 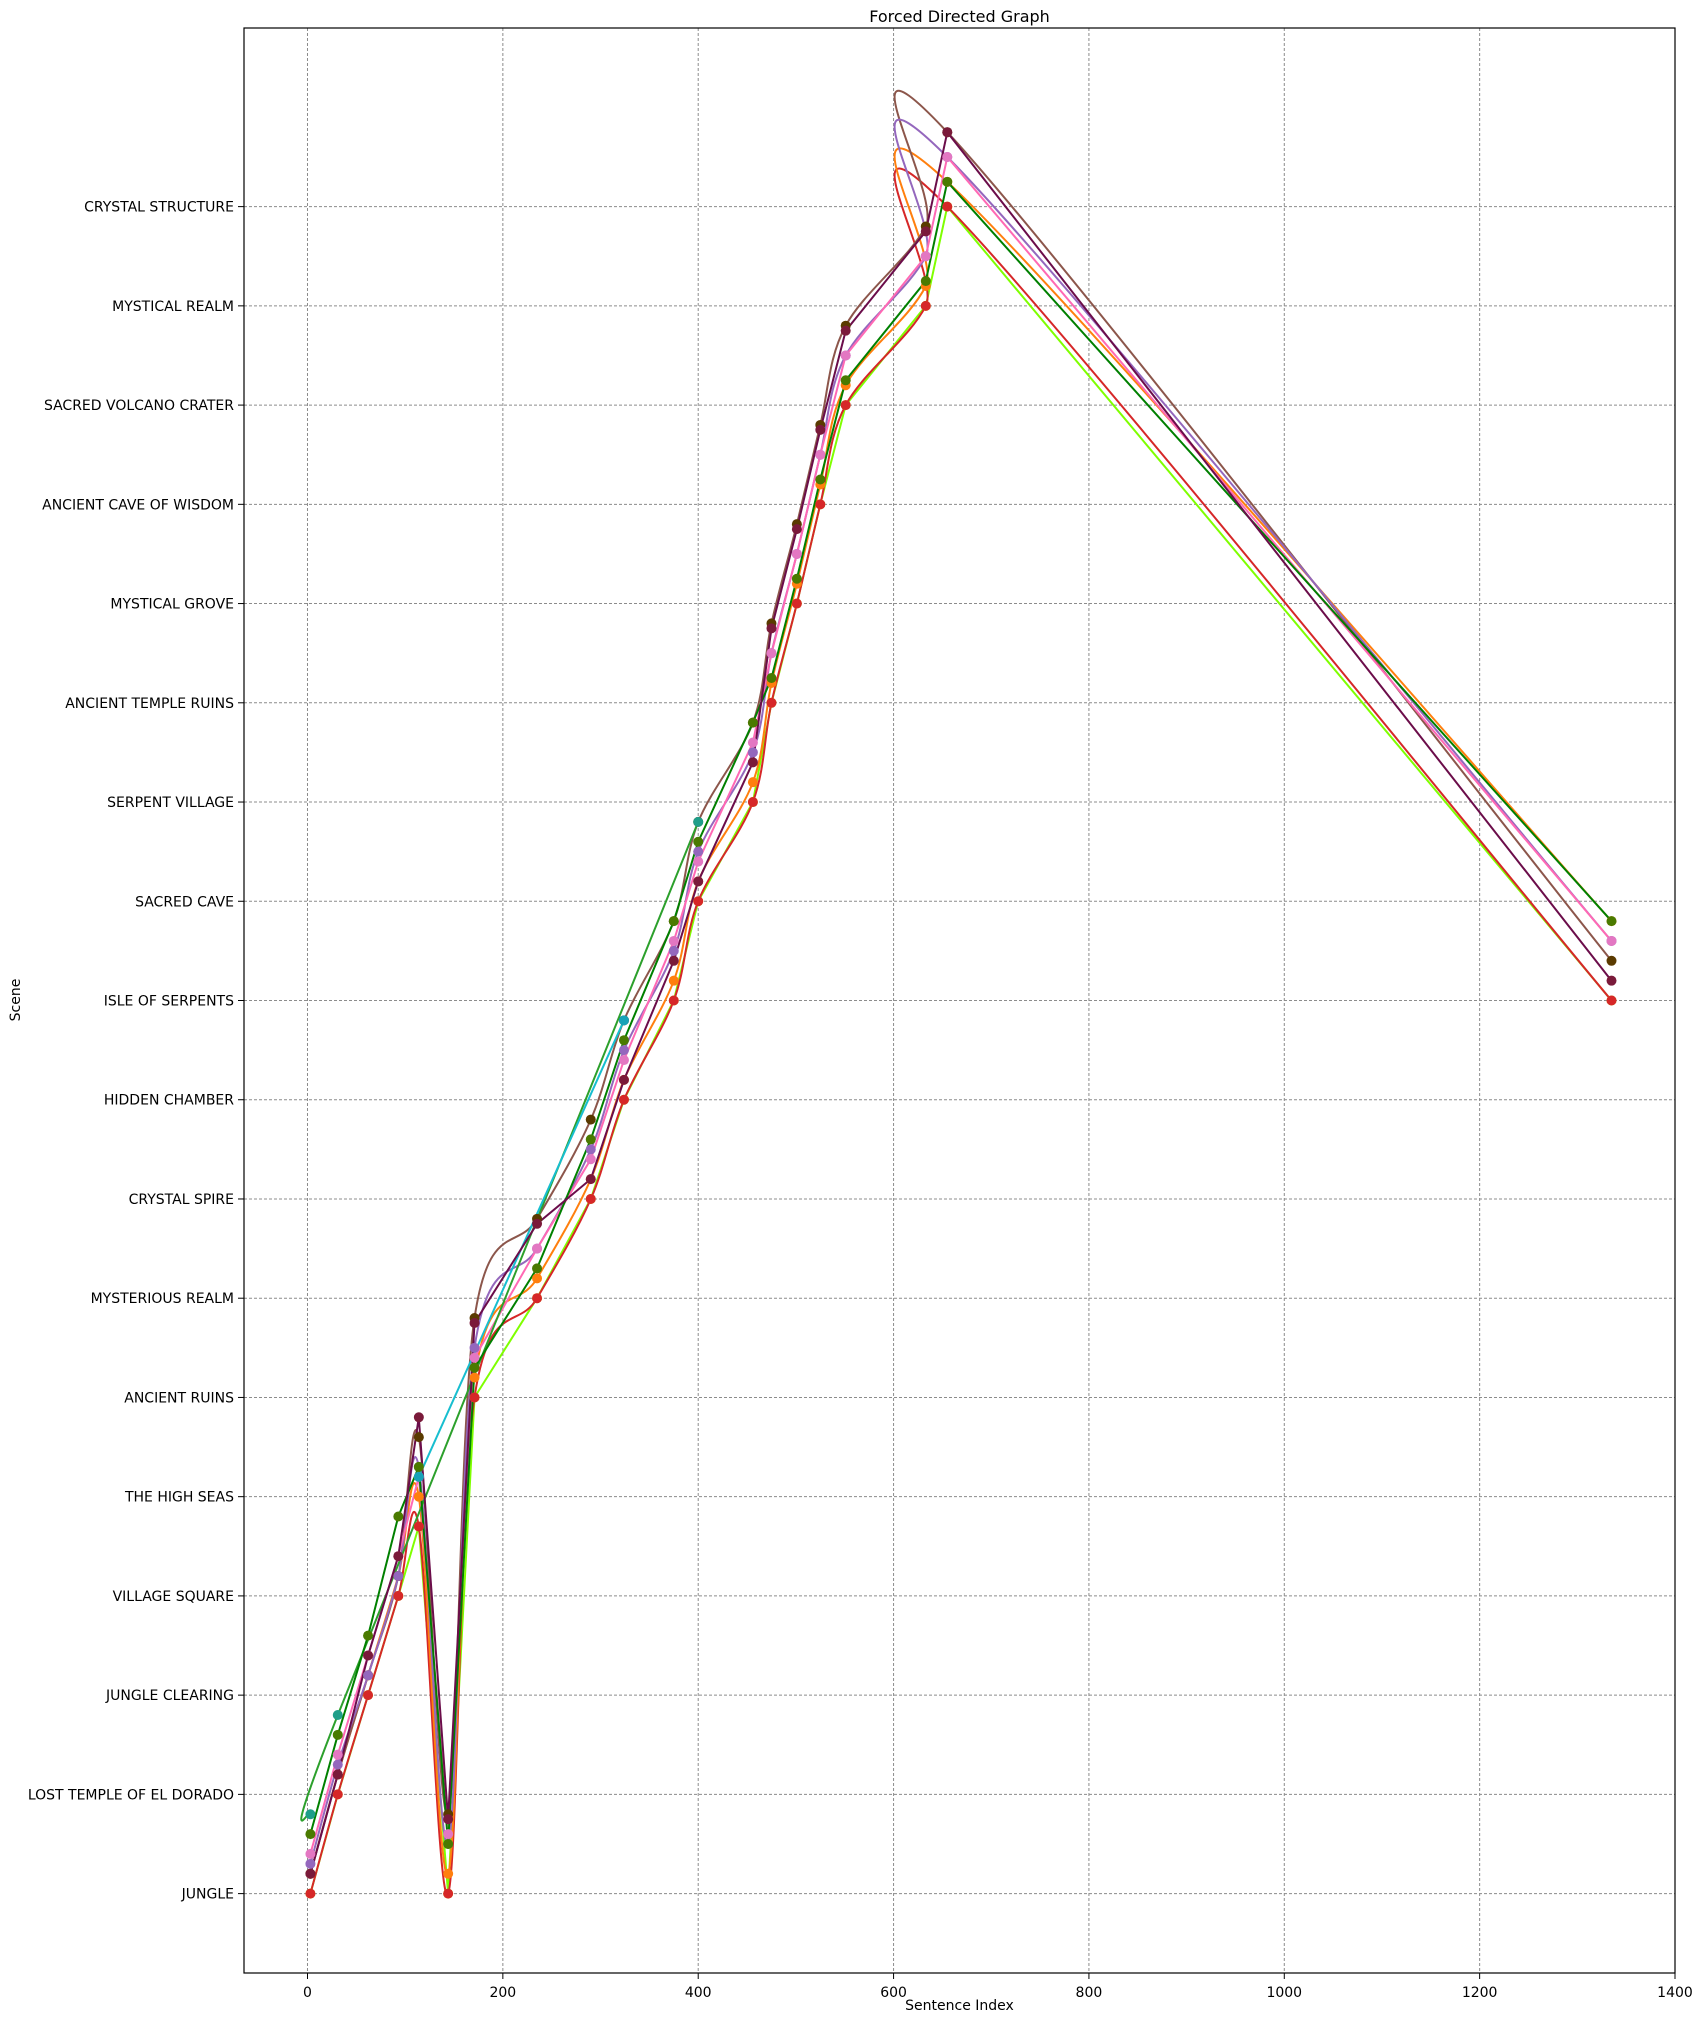 I want to click on x-tick-label: 1200, so click(x=1480, y=1993).